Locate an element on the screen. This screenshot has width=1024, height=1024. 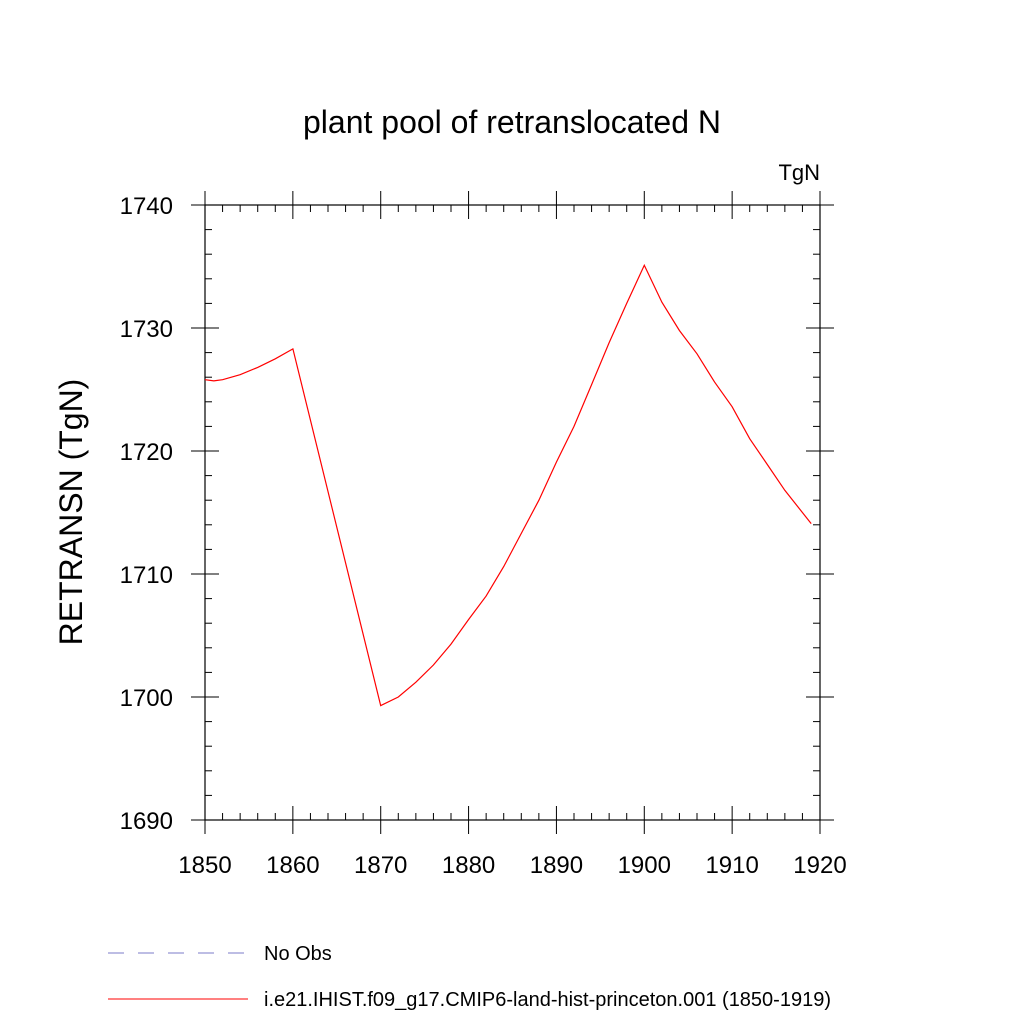
y-tick-label: 1690 is located at coordinates (146, 821).